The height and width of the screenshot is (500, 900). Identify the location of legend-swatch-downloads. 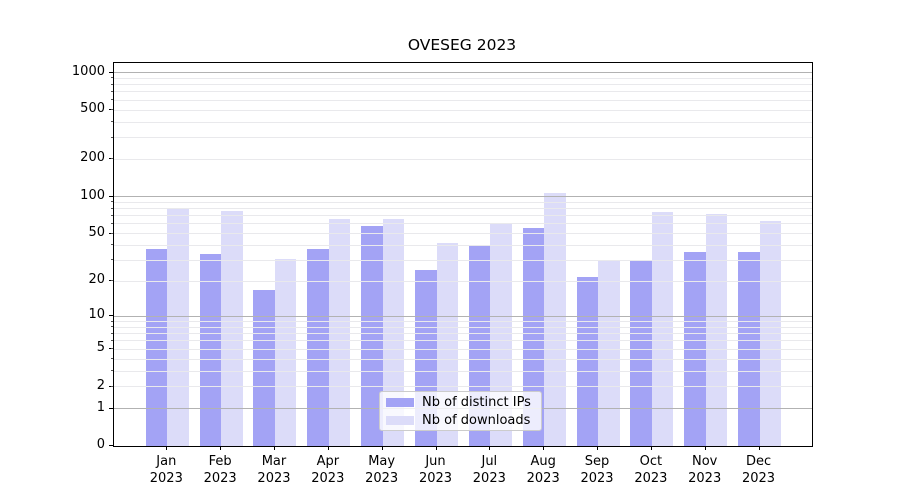
(400, 420).